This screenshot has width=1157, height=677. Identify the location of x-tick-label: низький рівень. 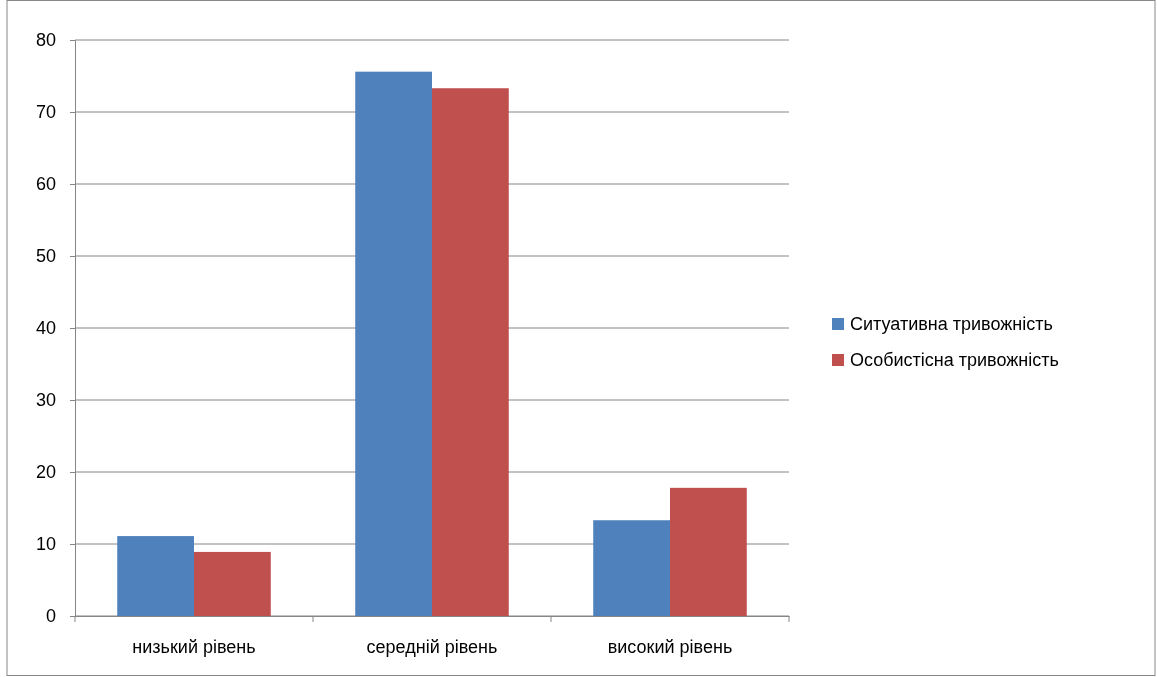
(194, 646).